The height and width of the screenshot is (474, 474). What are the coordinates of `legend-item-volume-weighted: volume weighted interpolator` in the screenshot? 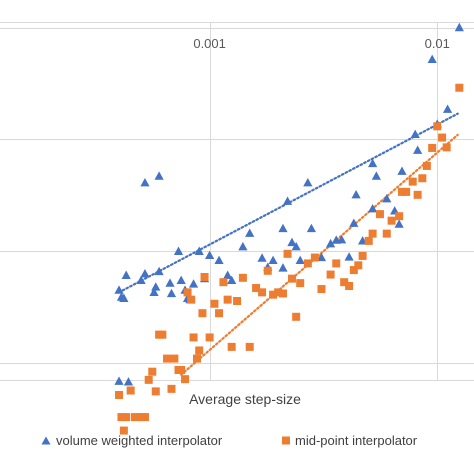 It's located at (132, 440).